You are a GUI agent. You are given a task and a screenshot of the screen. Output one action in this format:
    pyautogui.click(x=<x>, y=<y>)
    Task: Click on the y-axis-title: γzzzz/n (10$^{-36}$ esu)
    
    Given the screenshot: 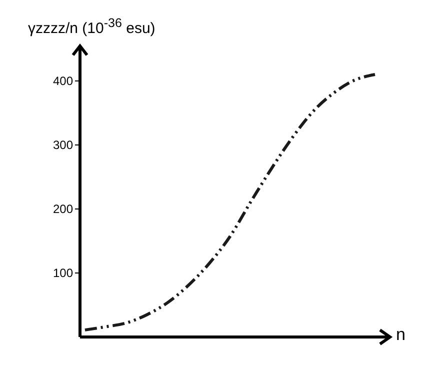 What is the action you would take?
    pyautogui.click(x=92, y=26)
    